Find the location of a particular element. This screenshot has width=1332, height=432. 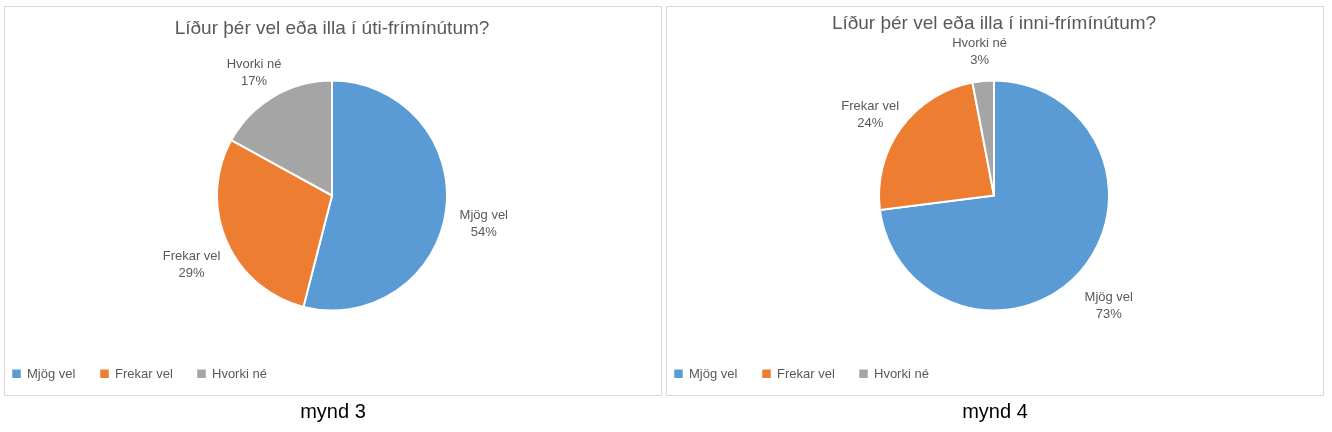

data-label: 29% is located at coordinates (192, 273).